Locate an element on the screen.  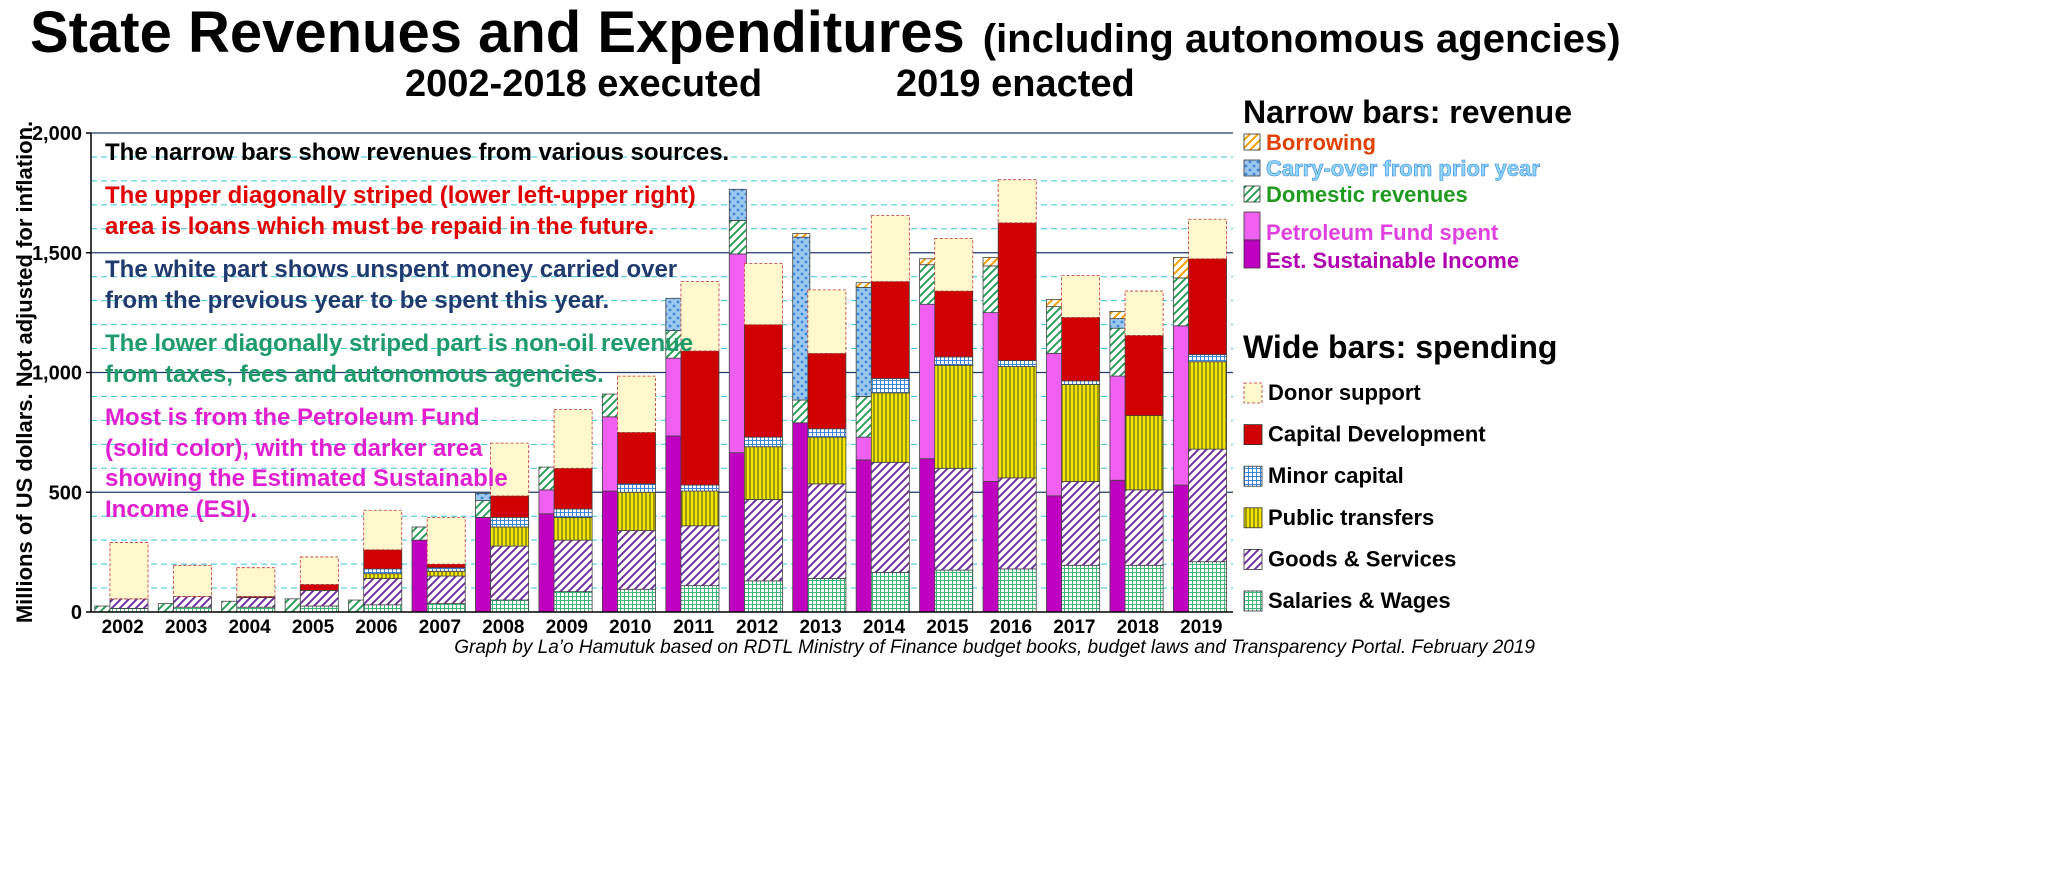
spending-legend-label: Salaries & Wages is located at coordinates (1359, 600).